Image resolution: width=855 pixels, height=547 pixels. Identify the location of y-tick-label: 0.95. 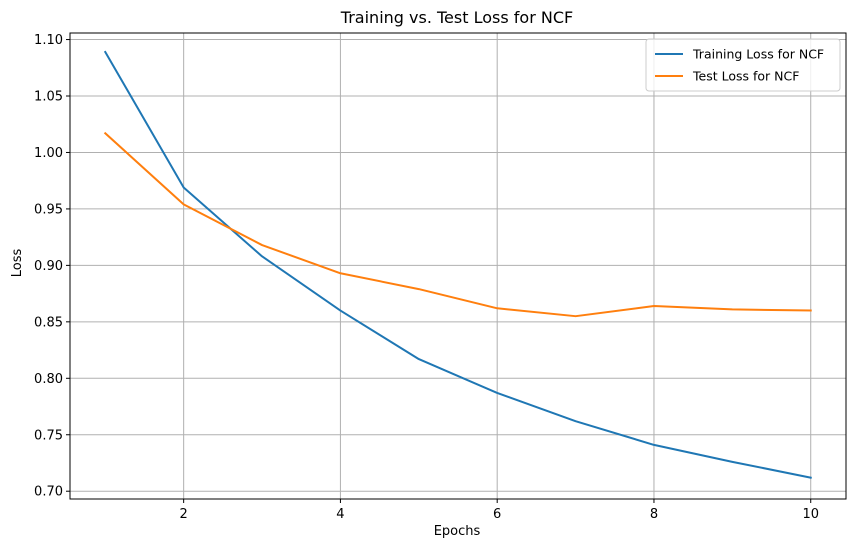
(48, 209).